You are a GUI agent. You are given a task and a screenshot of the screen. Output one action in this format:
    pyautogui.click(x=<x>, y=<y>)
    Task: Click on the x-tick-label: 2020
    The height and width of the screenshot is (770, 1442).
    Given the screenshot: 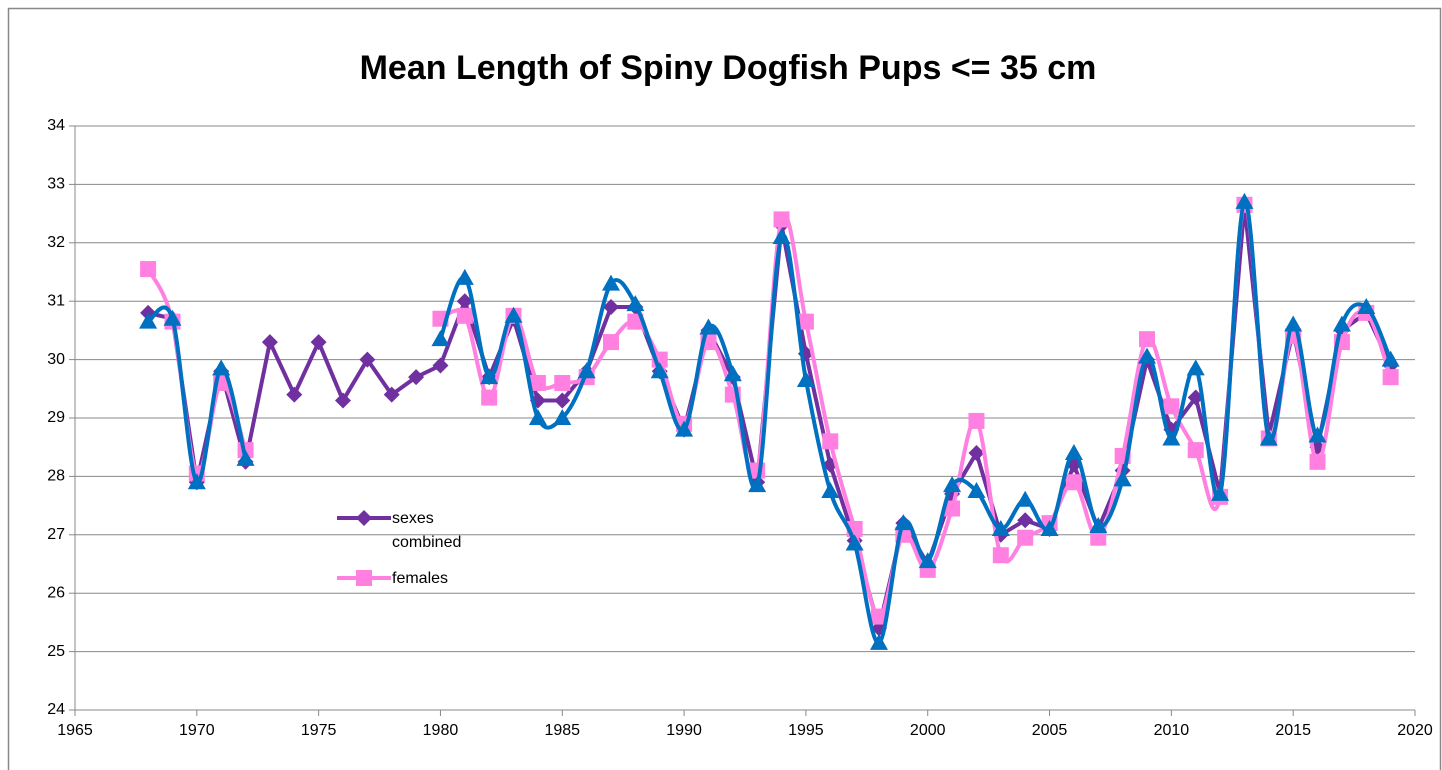 What is the action you would take?
    pyautogui.click(x=1415, y=730)
    